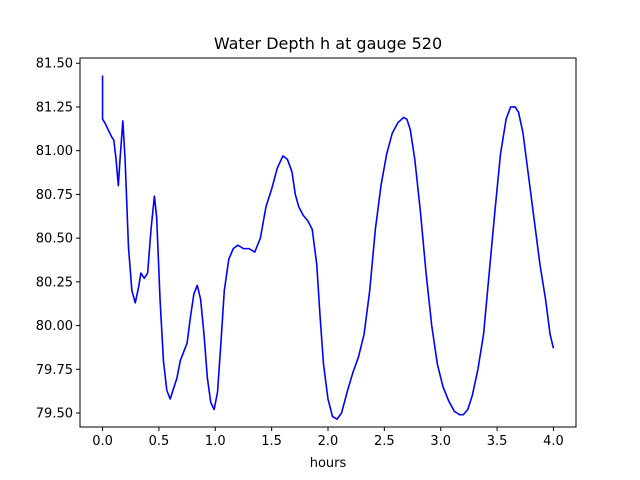 This screenshot has width=640, height=480. What do you see at coordinates (440, 441) in the screenshot?
I see `x-tick-label: 3.0` at bounding box center [440, 441].